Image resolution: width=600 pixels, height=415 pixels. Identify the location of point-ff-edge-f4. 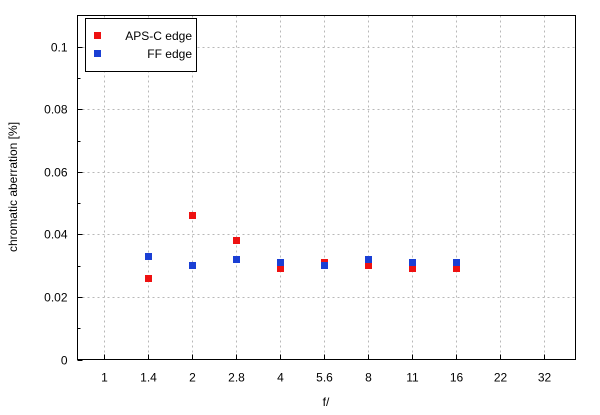
(280, 262).